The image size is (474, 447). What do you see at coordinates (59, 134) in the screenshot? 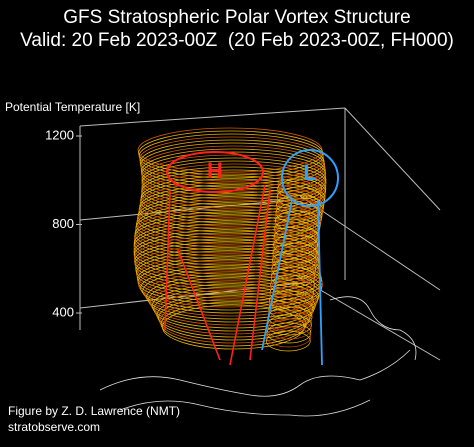
I see `y-tick-label: 1200` at bounding box center [59, 134].